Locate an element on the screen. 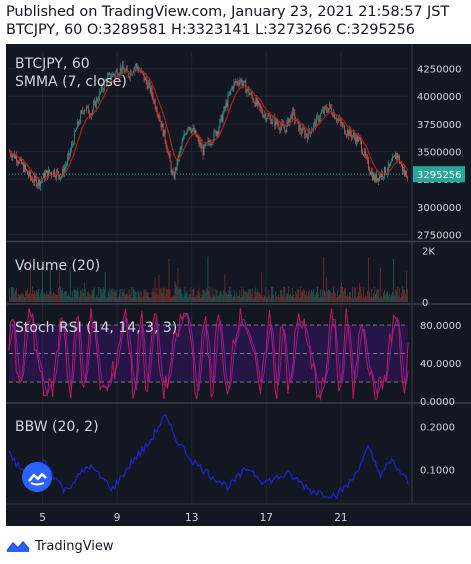 This screenshot has height=564, width=471. footer: TradingView is located at coordinates (60, 546).